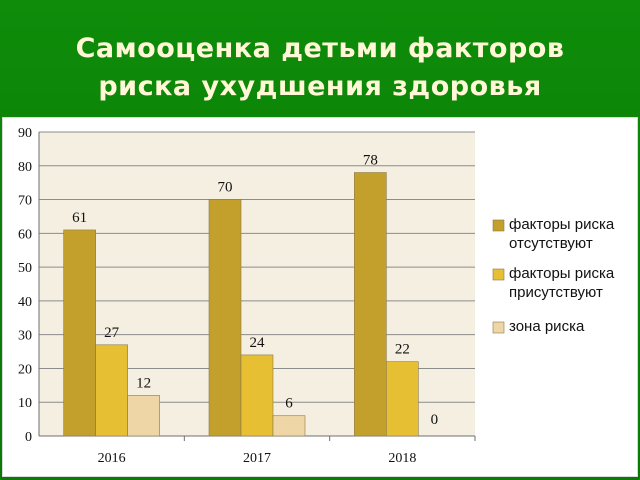 This screenshot has height=480, width=640. I want to click on data-label: 70, so click(225, 188).